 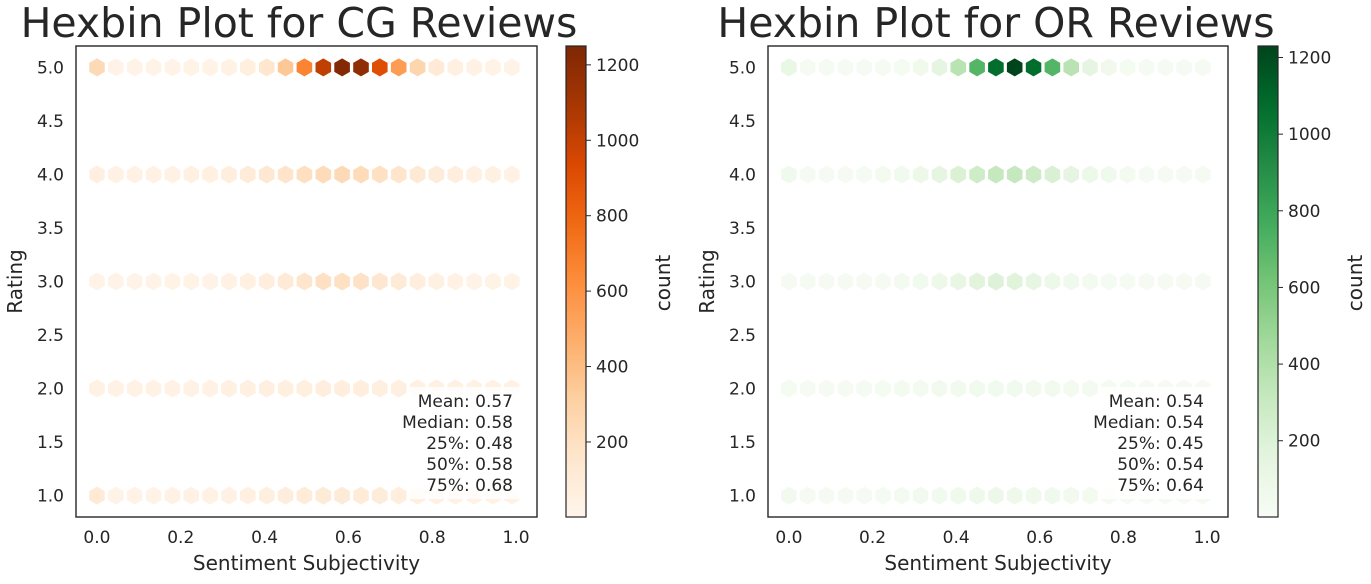 What do you see at coordinates (465, 402) in the screenshot?
I see `stats-line: Mean: 0.57` at bounding box center [465, 402].